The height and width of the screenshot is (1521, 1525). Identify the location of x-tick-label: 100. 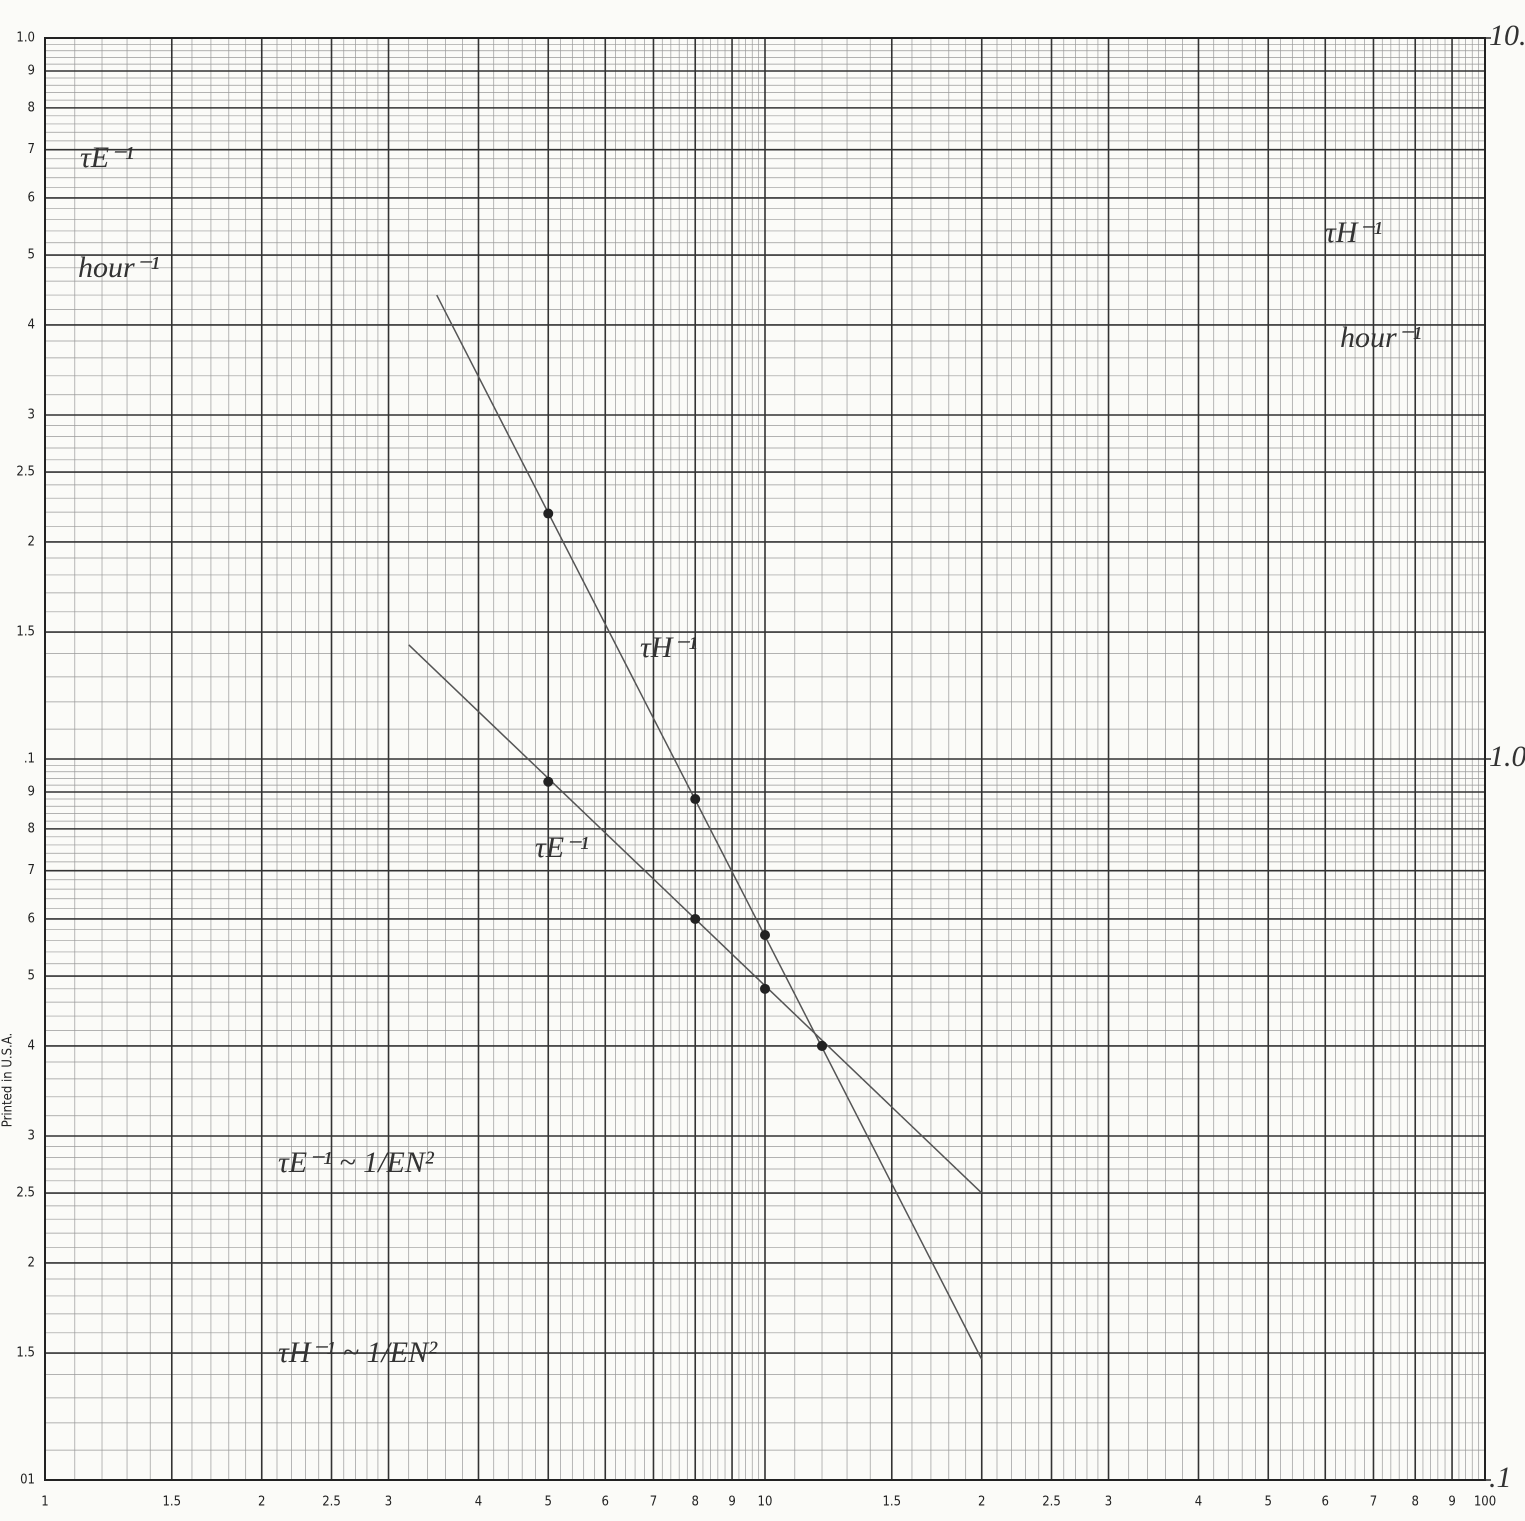
(1485, 1502).